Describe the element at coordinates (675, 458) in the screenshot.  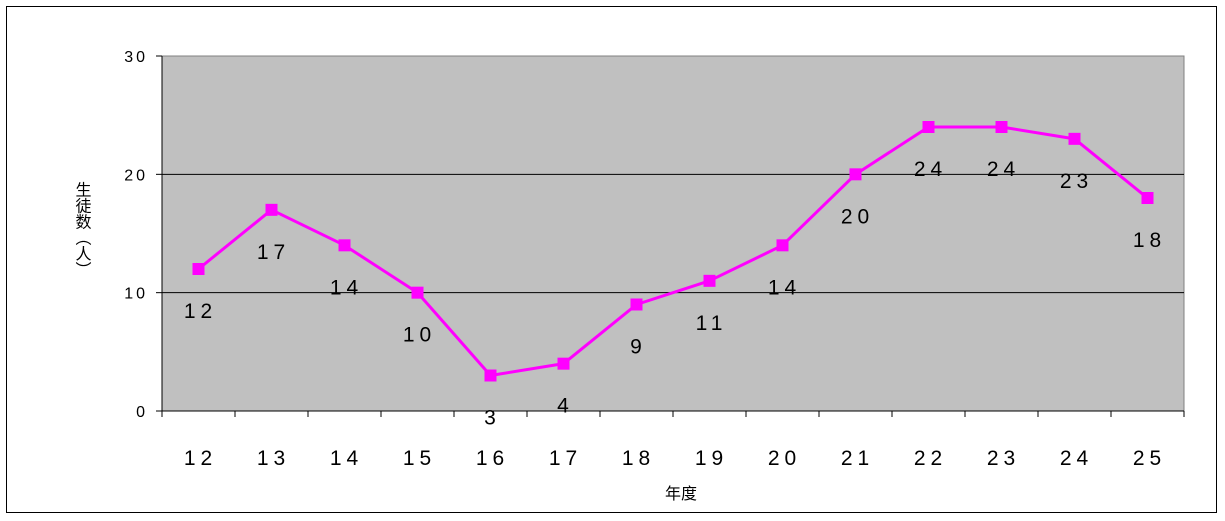
I see `x-tick-labels: 12 13 14 15 16 17 18 19 20 21 22 23 24 25` at that location.